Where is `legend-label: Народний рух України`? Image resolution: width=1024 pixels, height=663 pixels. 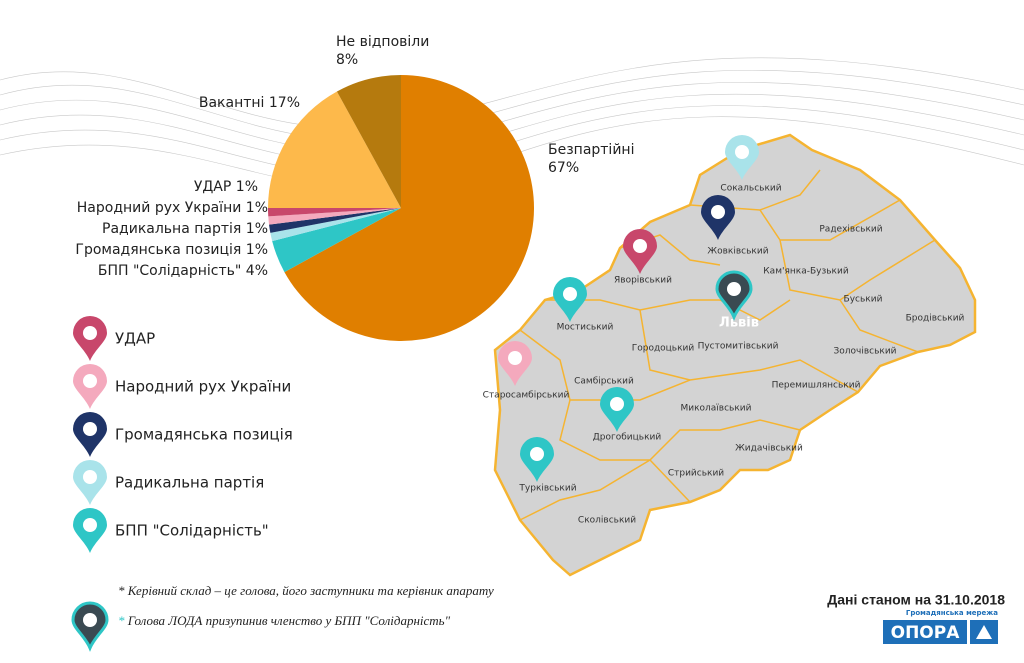
legend-label: Народний рух України is located at coordinates (203, 387).